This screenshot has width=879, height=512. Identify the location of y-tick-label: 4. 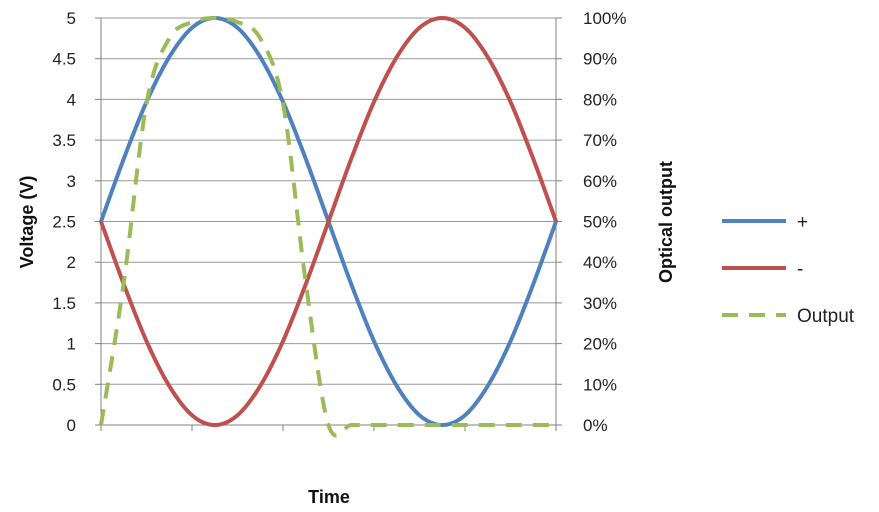
(71, 99).